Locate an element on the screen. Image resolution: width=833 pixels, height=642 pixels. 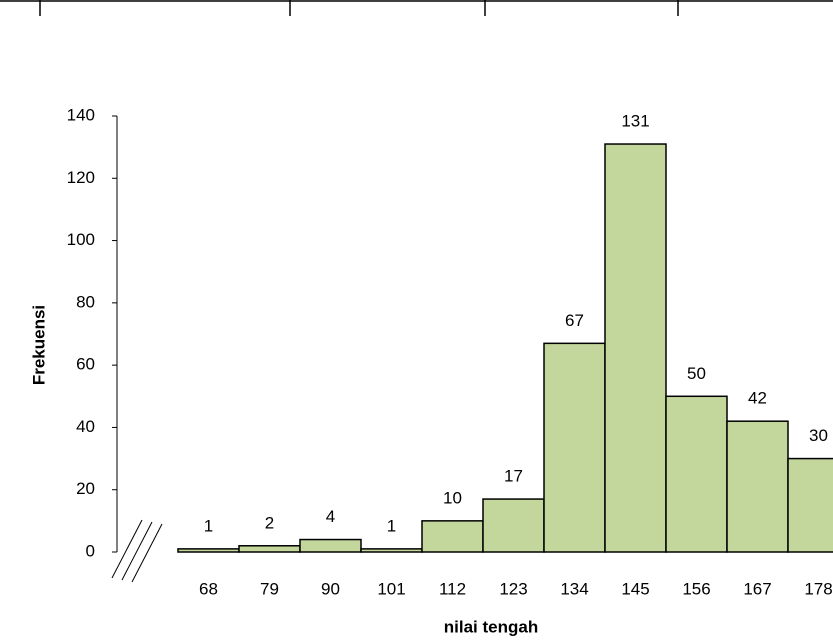
x-tick-label: 68 is located at coordinates (208, 588).